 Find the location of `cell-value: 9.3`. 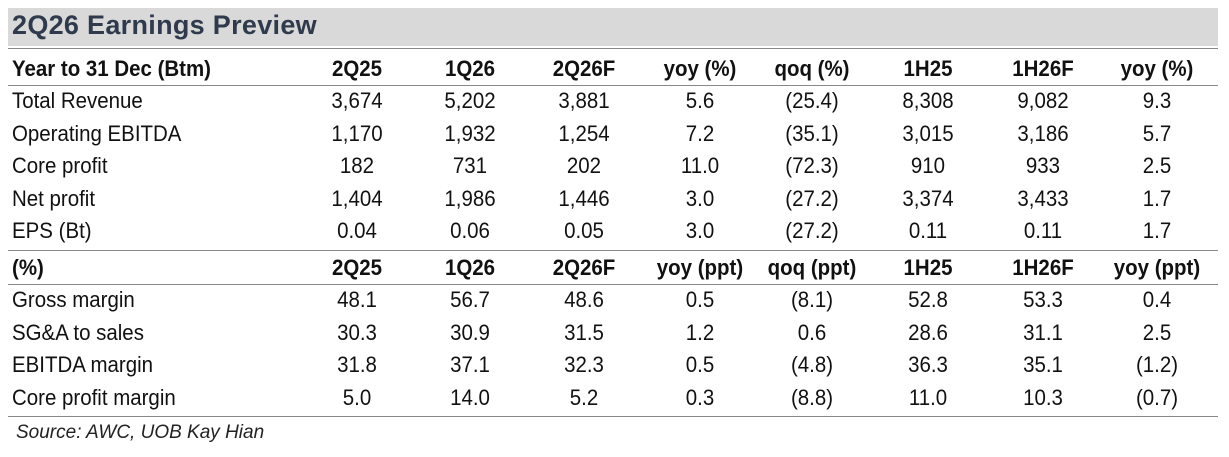

cell-value: 9.3 is located at coordinates (1157, 100).